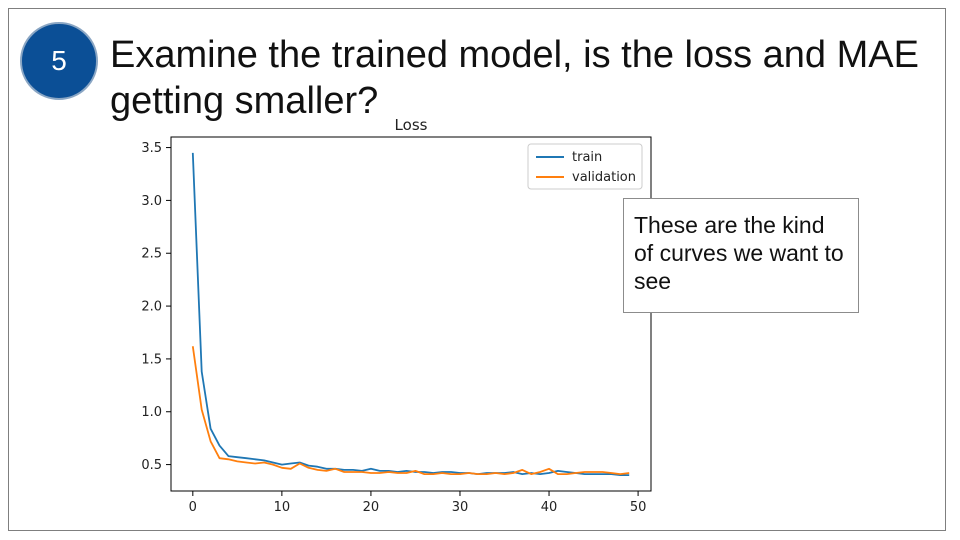  Describe the element at coordinates (151, 307) in the screenshot. I see `y-tick-label: 2.0` at that location.